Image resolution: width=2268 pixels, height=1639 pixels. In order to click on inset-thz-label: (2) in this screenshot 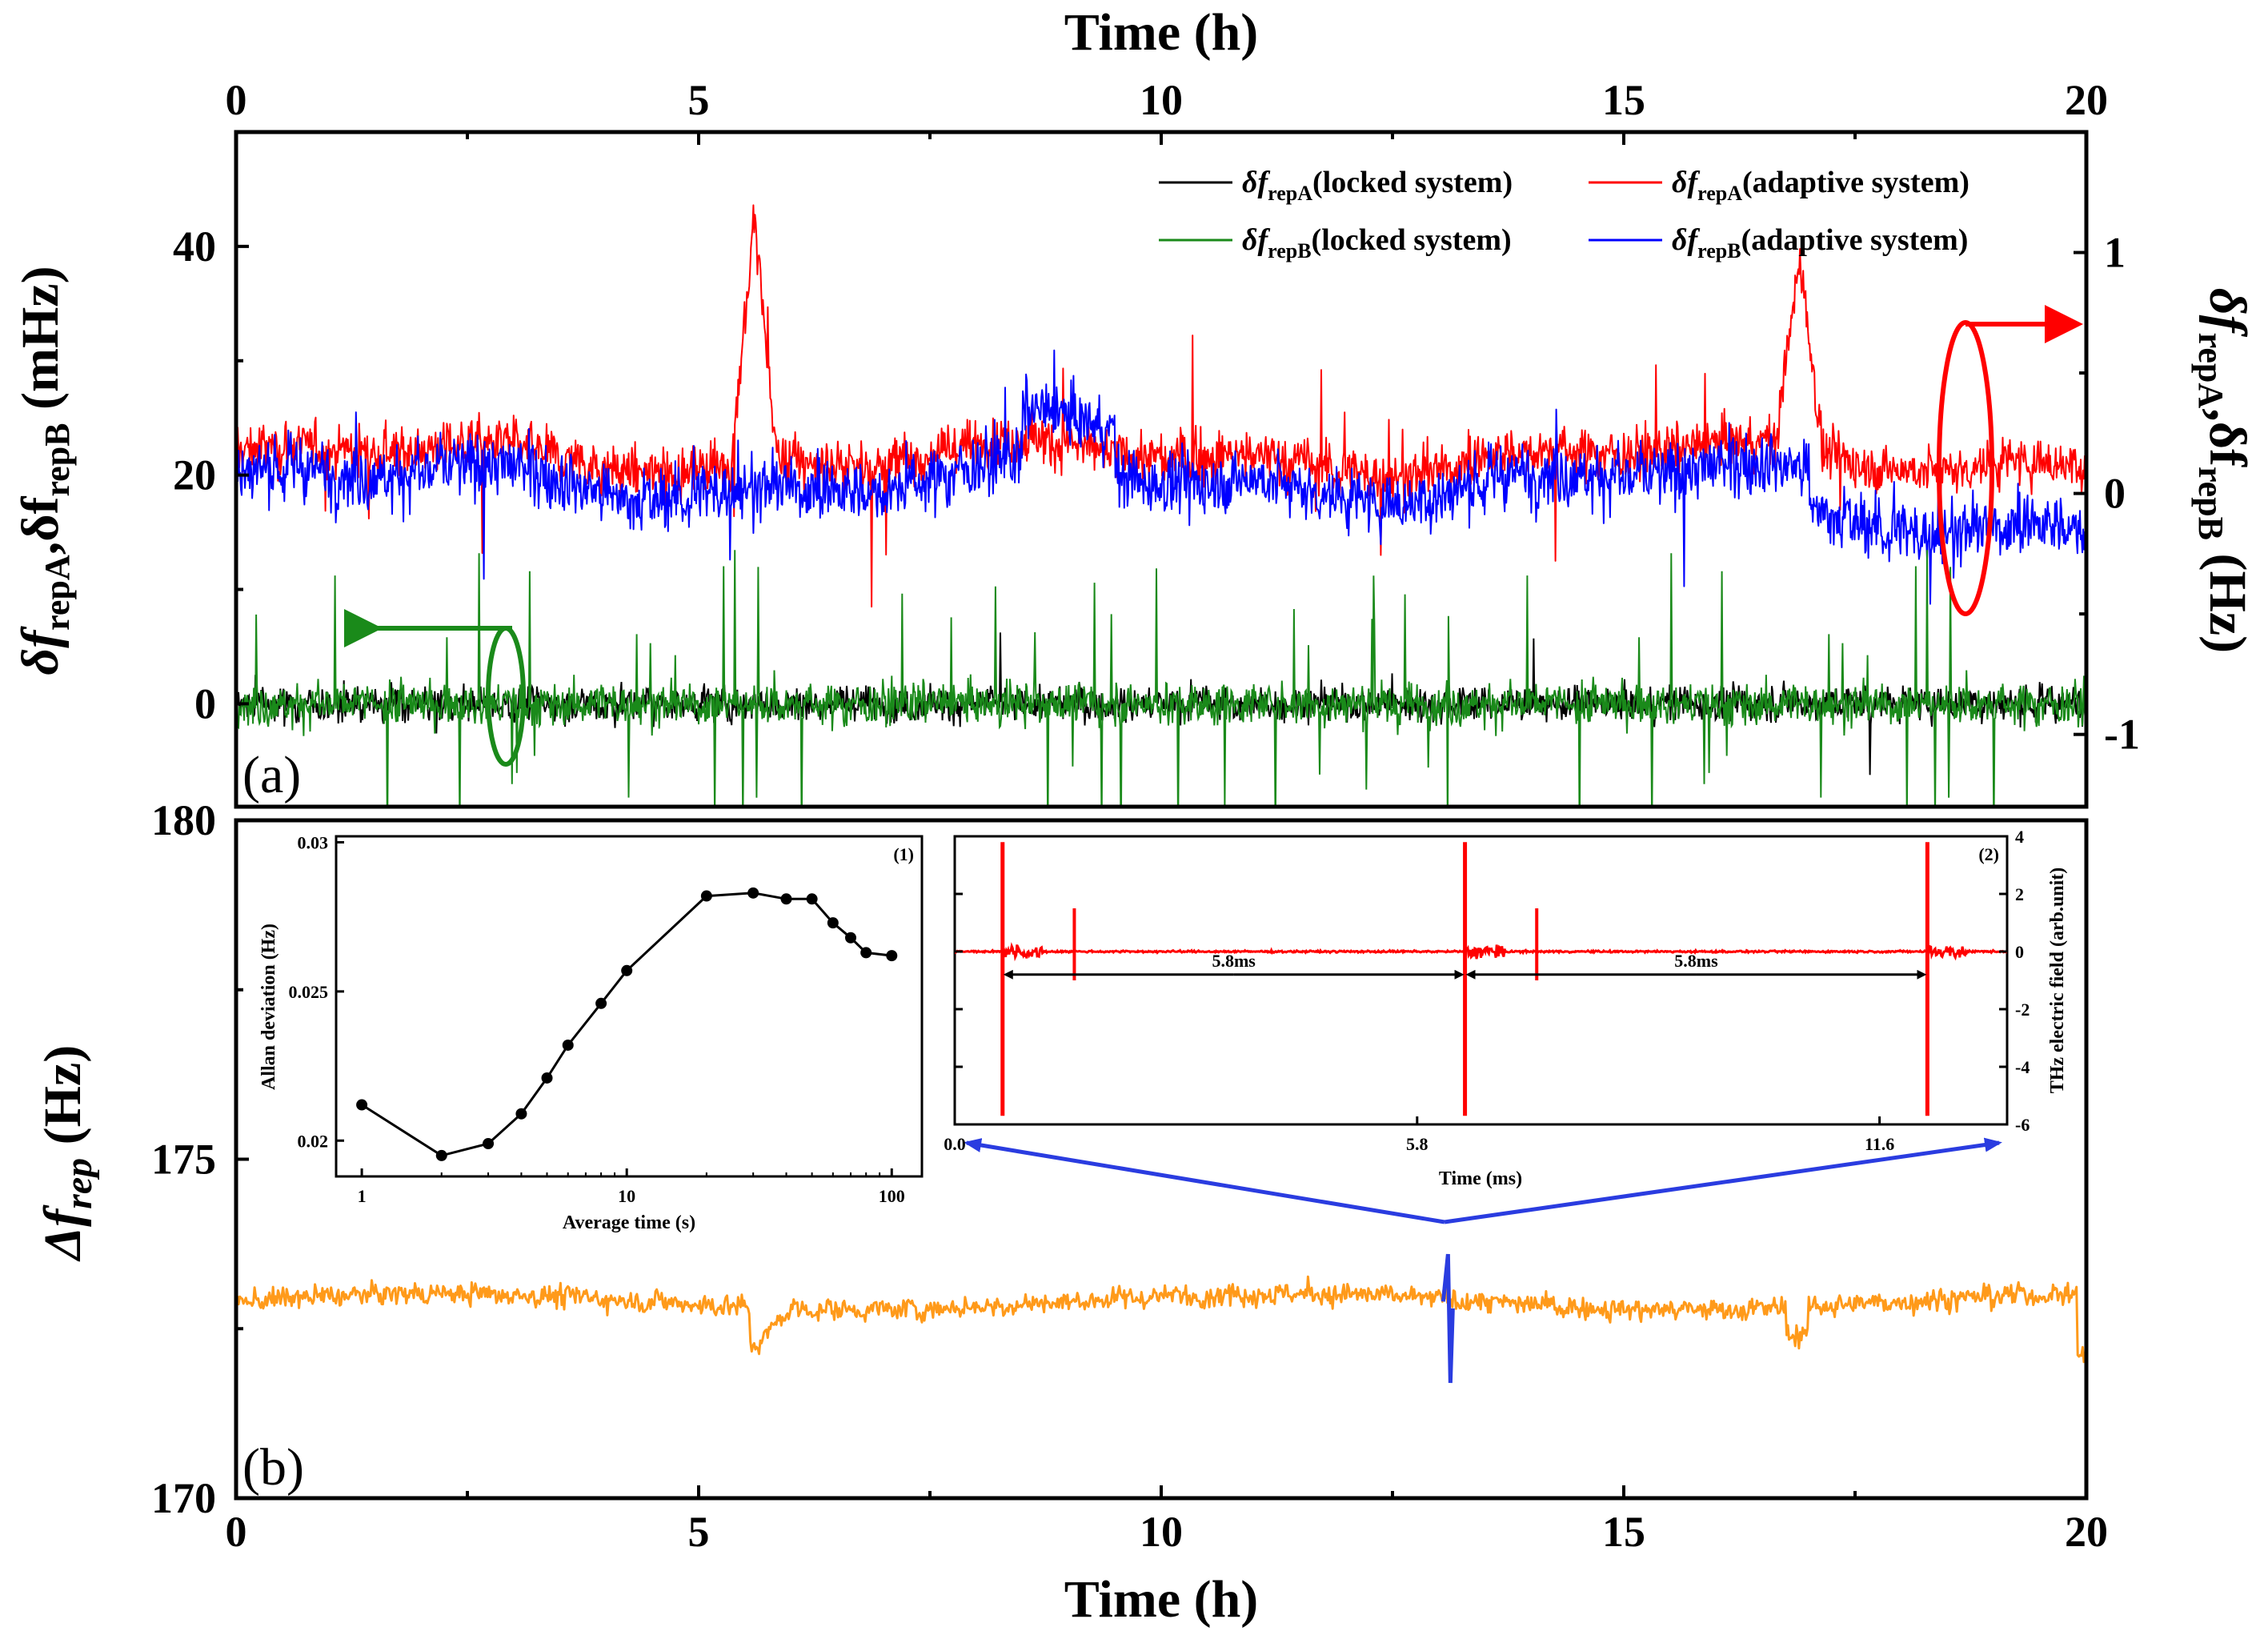, I will do `click(1988, 854)`.